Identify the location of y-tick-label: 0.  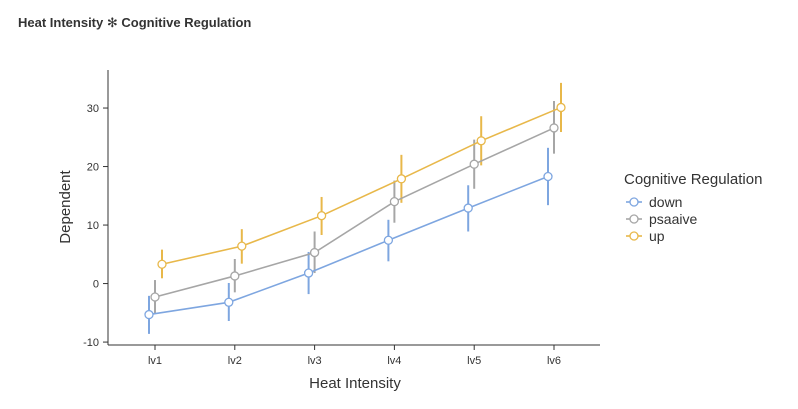
(96, 285).